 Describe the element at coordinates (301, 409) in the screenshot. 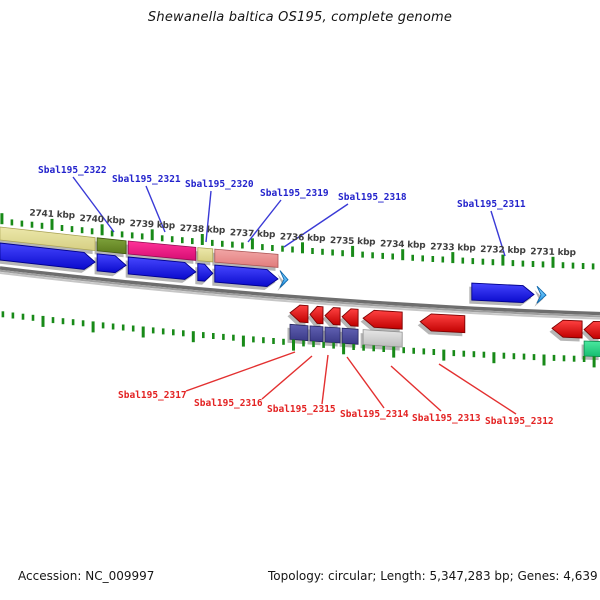

I see `gene-label-bottom: Sbal195_2315` at that location.